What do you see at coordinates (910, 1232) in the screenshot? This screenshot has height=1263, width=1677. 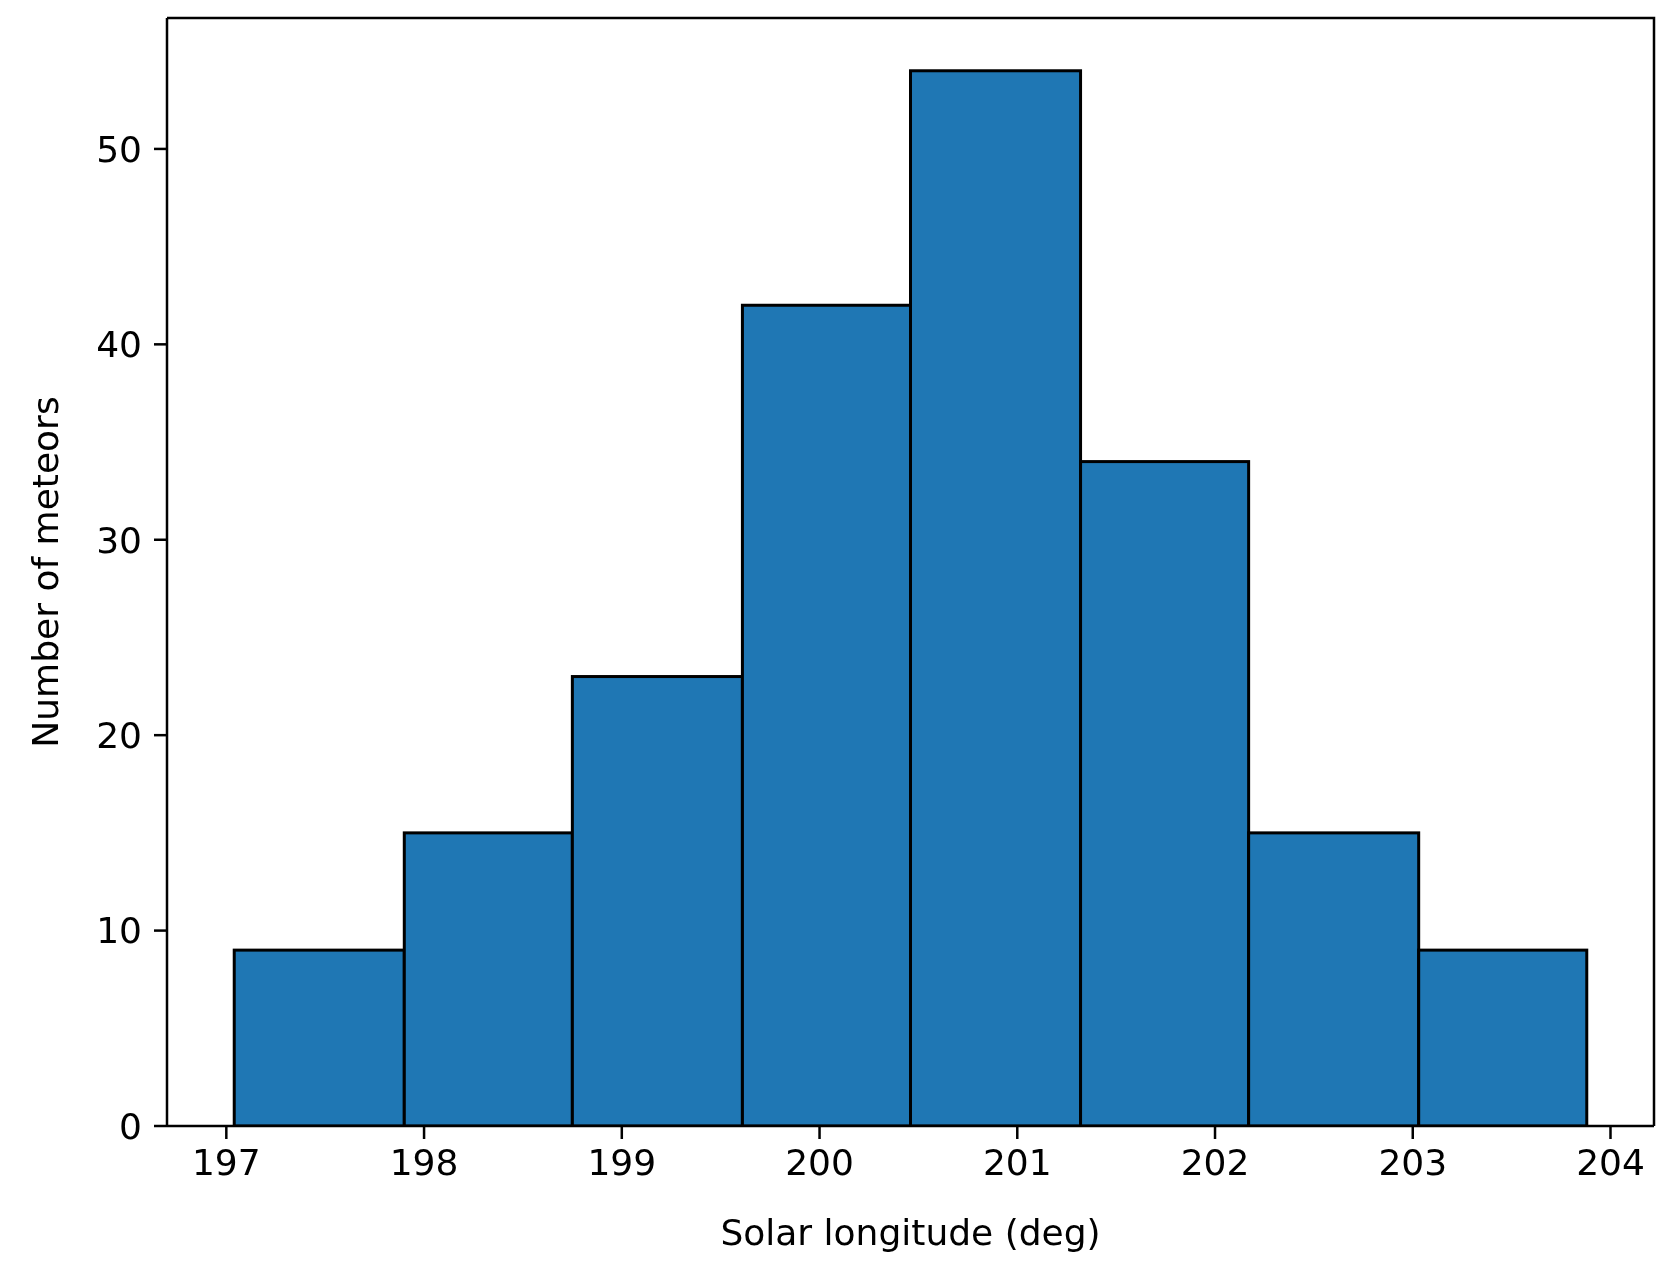 I see `x-axis-title: Solar longitude (deg)` at bounding box center [910, 1232].